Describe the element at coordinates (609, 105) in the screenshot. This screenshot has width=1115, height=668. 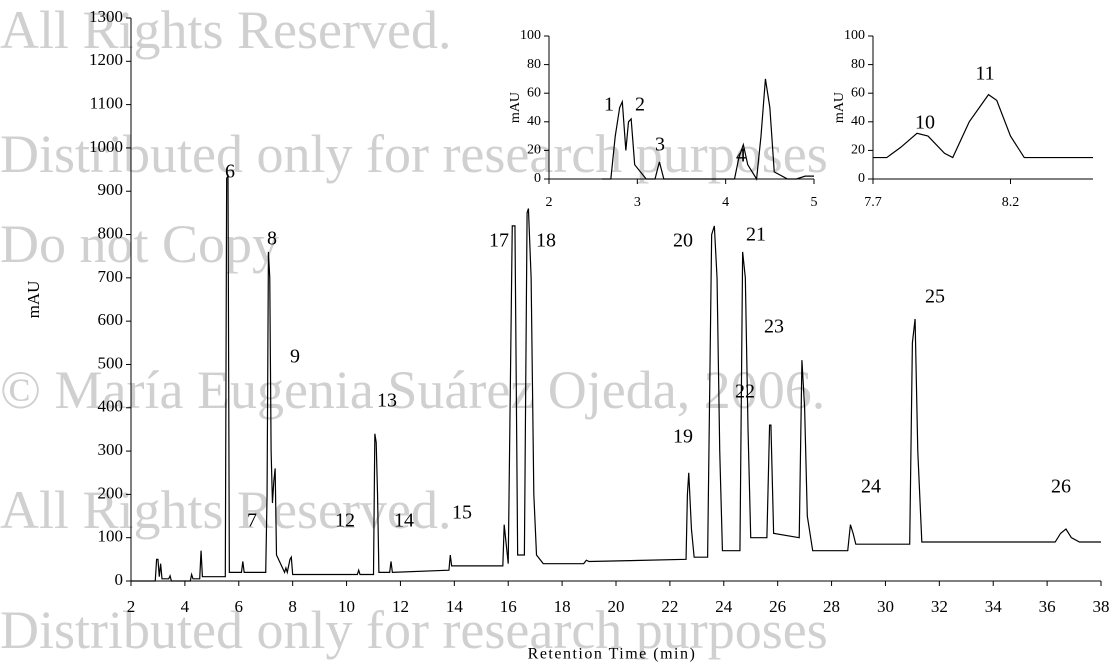
I see `peak-label: 1` at that location.